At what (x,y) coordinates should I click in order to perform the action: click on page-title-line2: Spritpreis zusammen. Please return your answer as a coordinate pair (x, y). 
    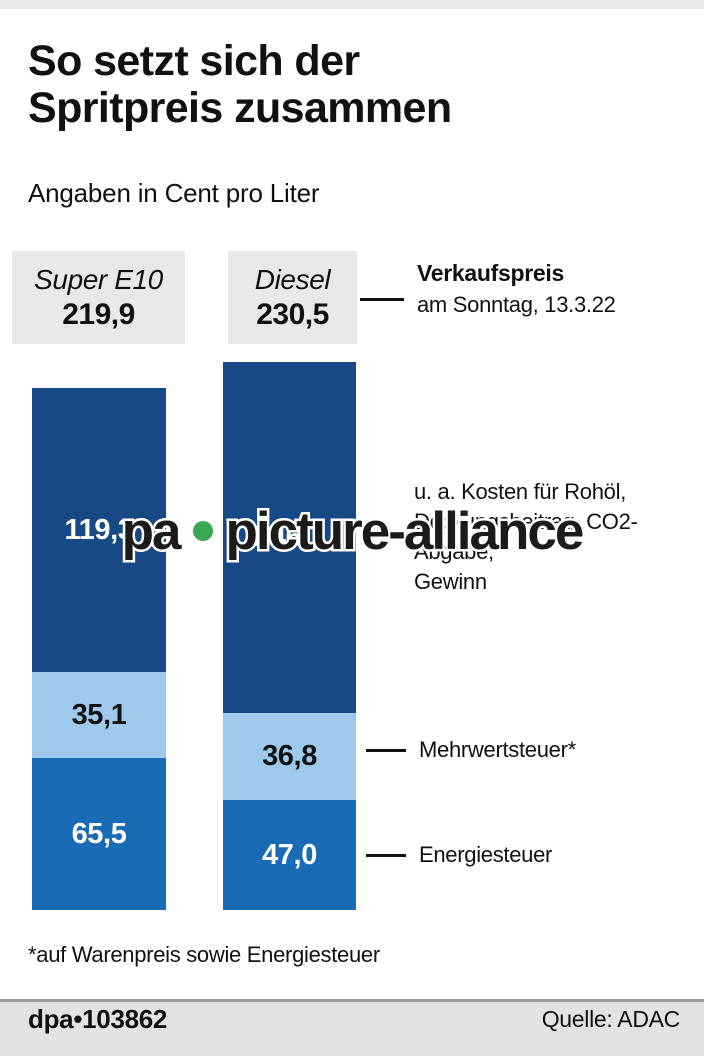
    Looking at the image, I should click on (240, 108).